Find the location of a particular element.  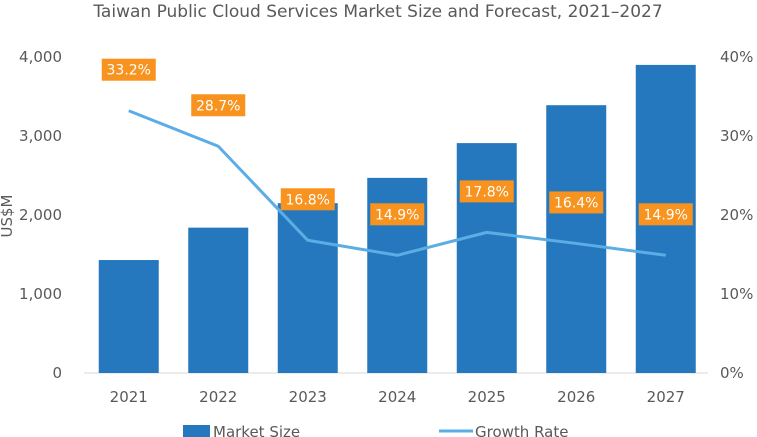

x-tick-label: 2025 is located at coordinates (487, 397).